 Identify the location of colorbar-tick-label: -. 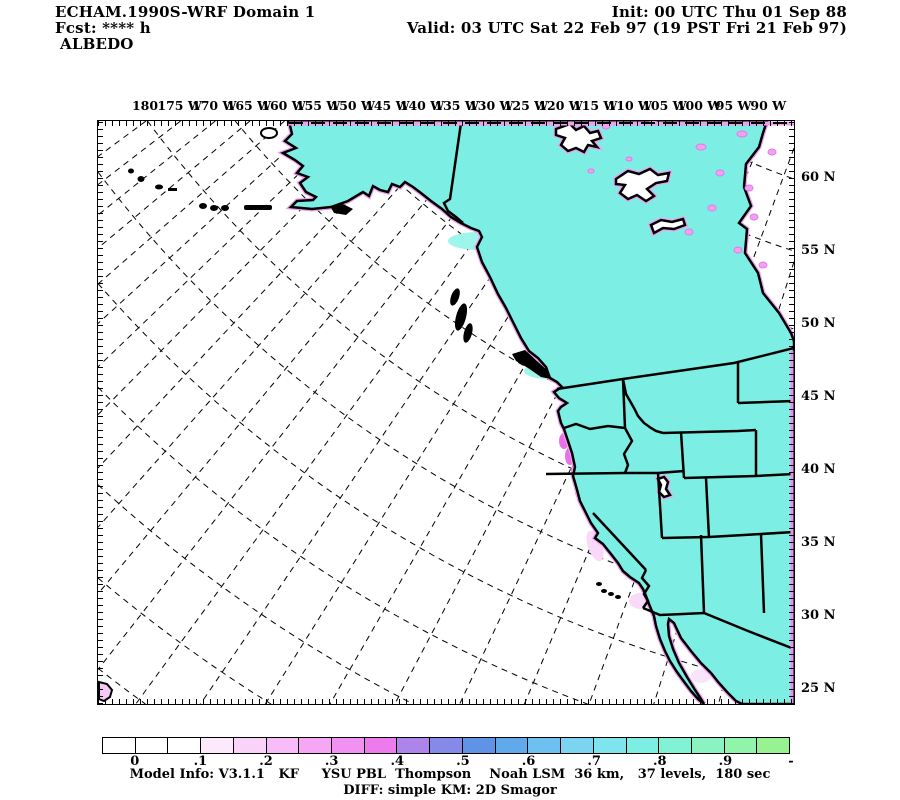
(791, 761).